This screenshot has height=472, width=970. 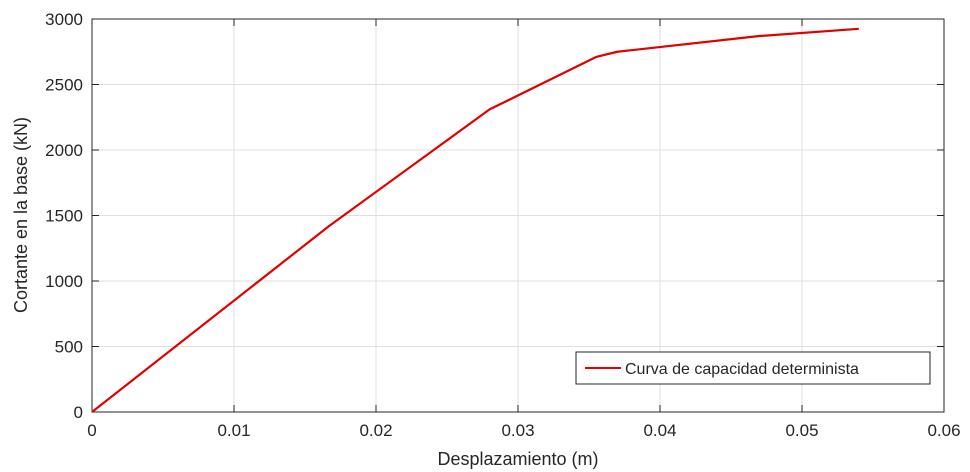 What do you see at coordinates (943, 430) in the screenshot?
I see `x-tick-label: 0.06` at bounding box center [943, 430].